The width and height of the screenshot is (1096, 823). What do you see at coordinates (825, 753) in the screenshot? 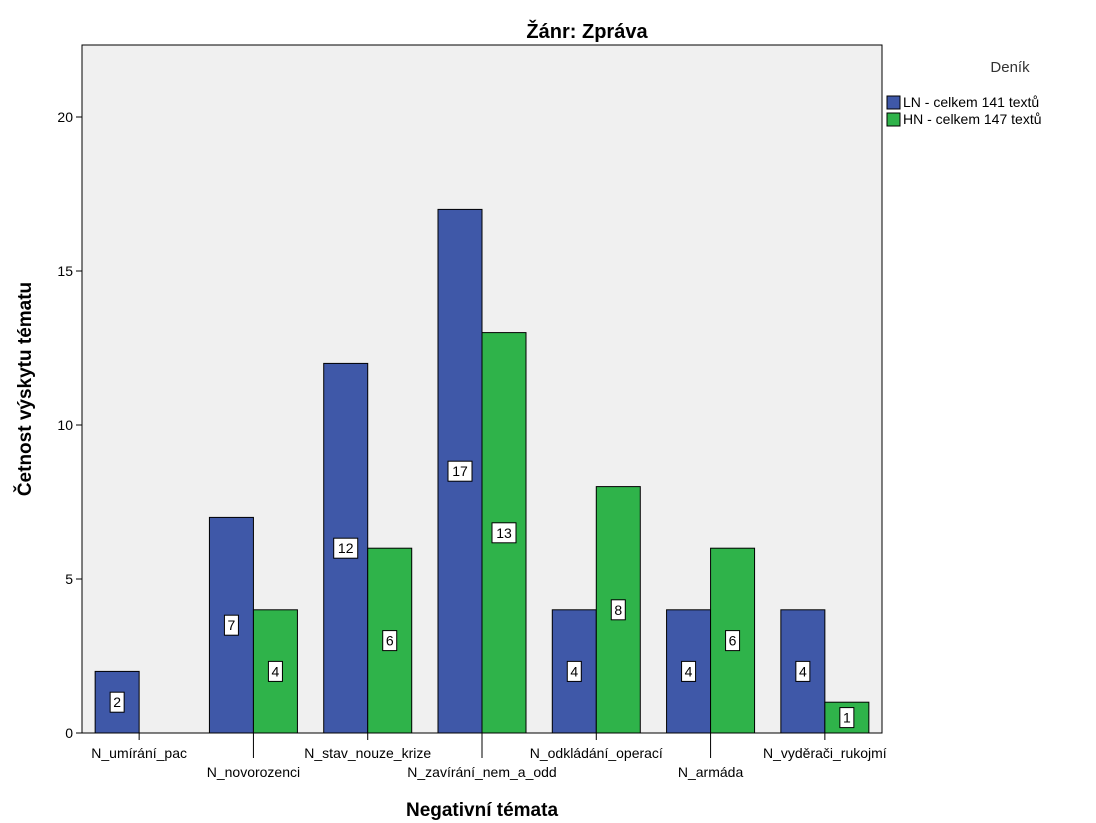
I see `x-category-label: N_vyděrači_rukojmí` at bounding box center [825, 753].